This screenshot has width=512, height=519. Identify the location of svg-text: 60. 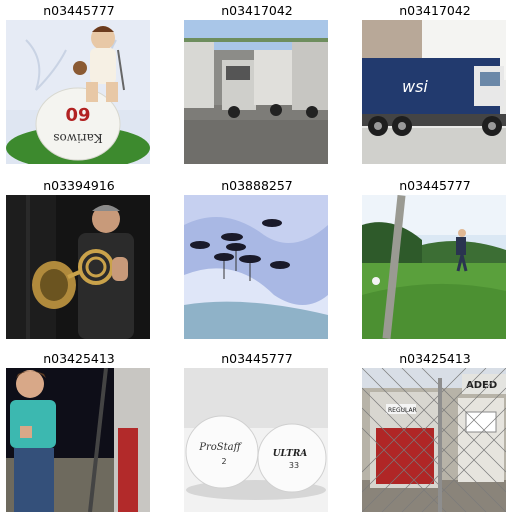
(77, 113).